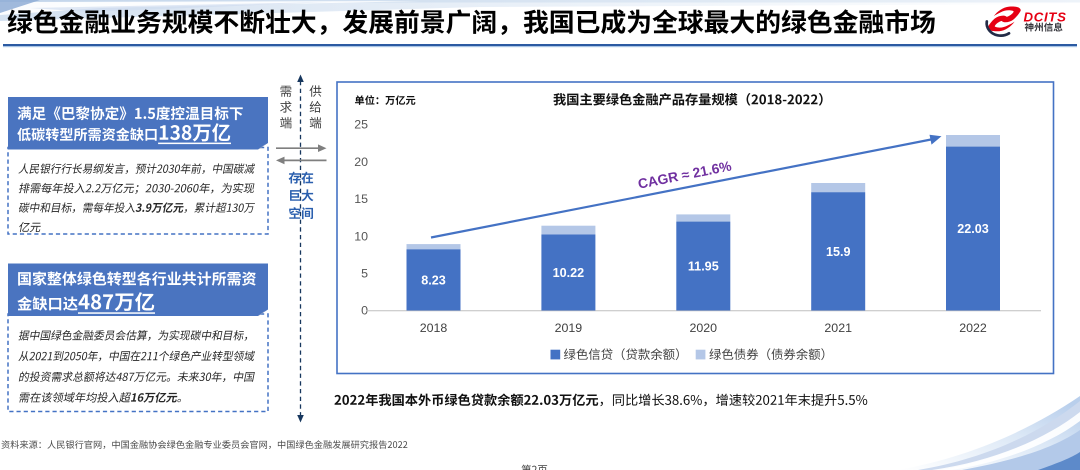  Describe the element at coordinates (433, 280) in the screenshot. I see `svg-text: 8.23` at that location.